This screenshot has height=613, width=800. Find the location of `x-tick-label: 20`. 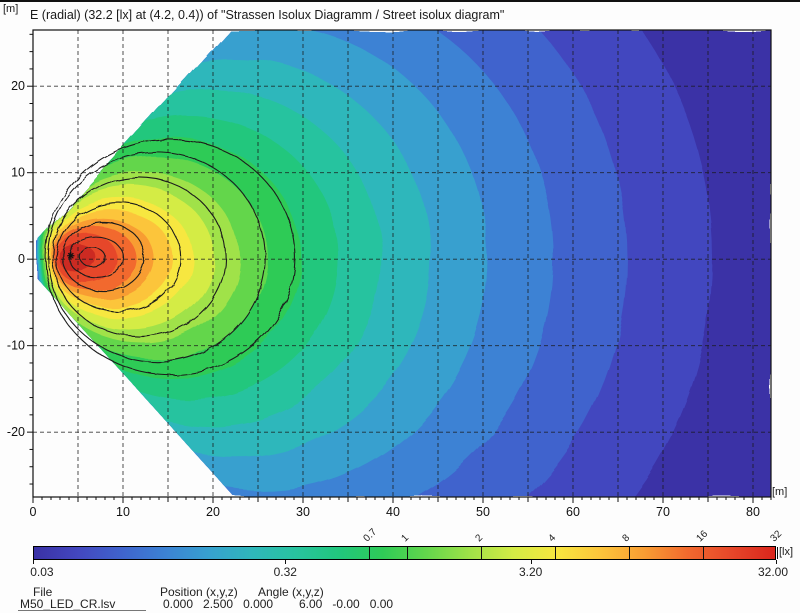

x-tick-label: 20 is located at coordinates (213, 512).